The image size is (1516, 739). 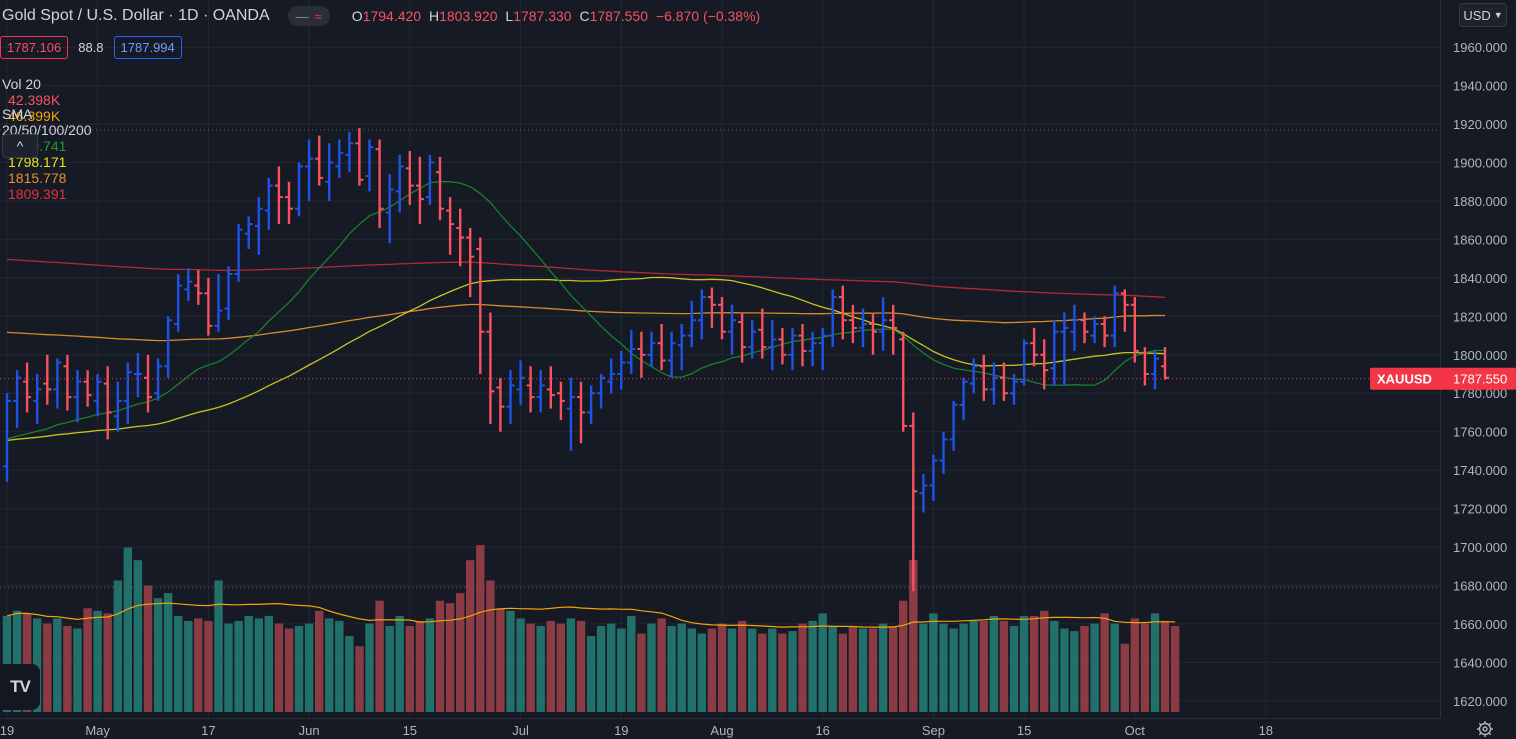 I want to click on y-tick-label: 1940.000, so click(x=1480, y=86).